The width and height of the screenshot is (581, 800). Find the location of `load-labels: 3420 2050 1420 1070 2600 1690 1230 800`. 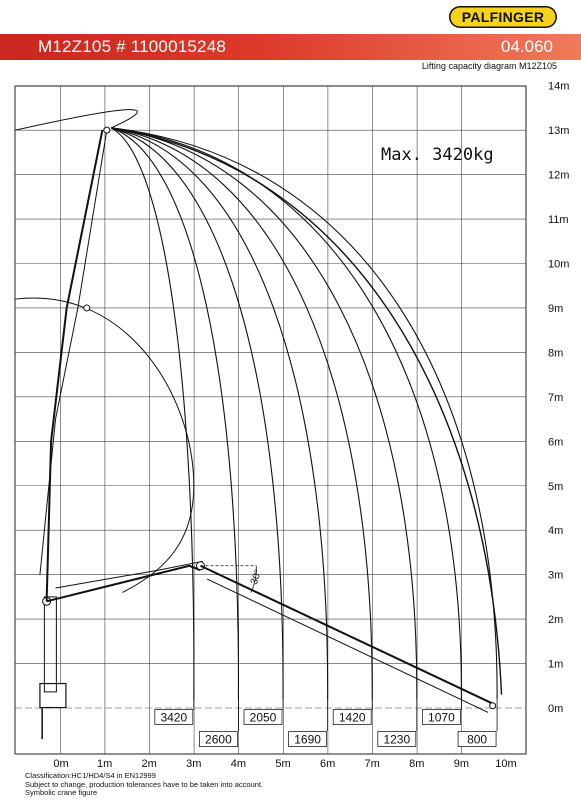

load-labels: 3420 2050 1420 1070 2600 1690 1230 800 is located at coordinates (326, 723).